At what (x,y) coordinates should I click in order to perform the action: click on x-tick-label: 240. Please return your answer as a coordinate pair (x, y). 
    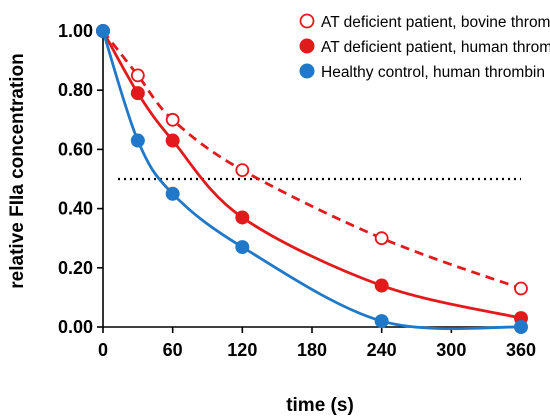
    Looking at the image, I should click on (382, 350).